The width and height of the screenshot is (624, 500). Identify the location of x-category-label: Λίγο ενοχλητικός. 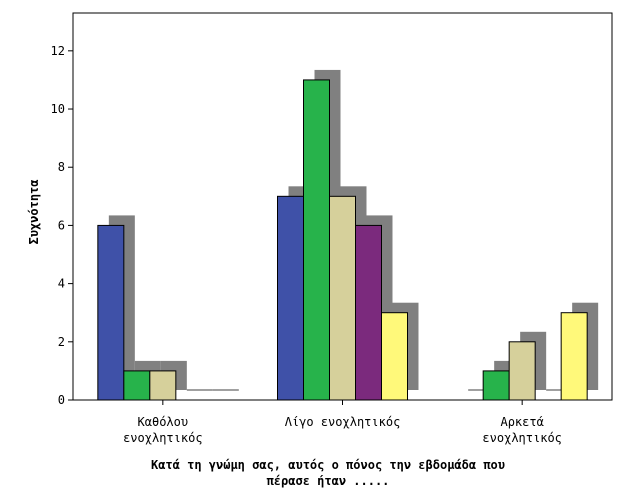
(343, 422).